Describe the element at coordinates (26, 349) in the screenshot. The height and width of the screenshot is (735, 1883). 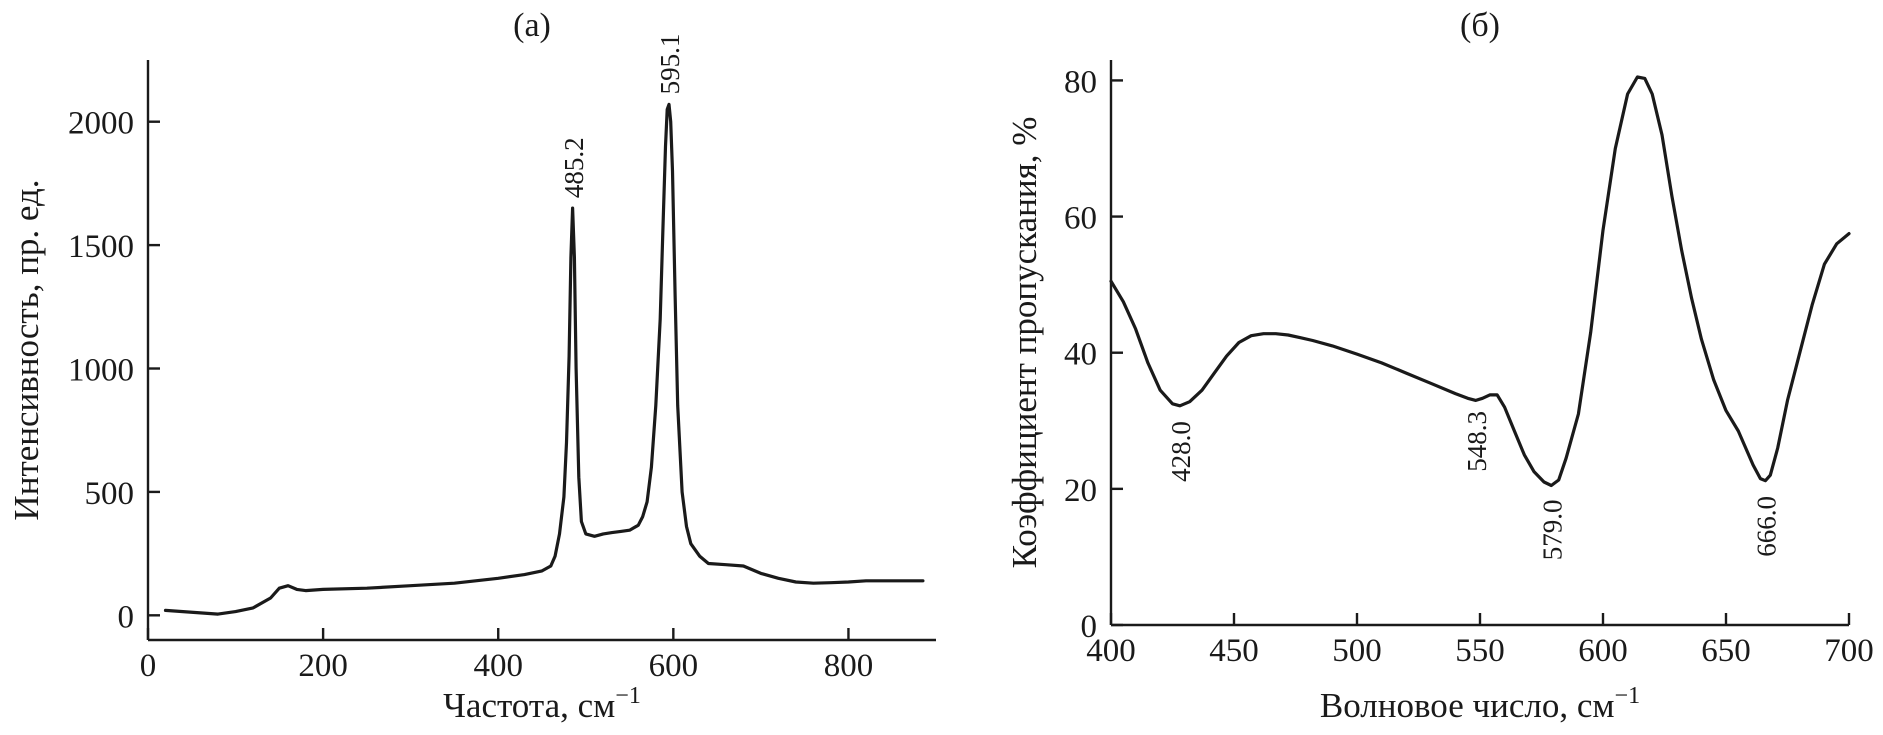
I see `y-axis-label-a: Интенсивность, пр. ед.` at that location.